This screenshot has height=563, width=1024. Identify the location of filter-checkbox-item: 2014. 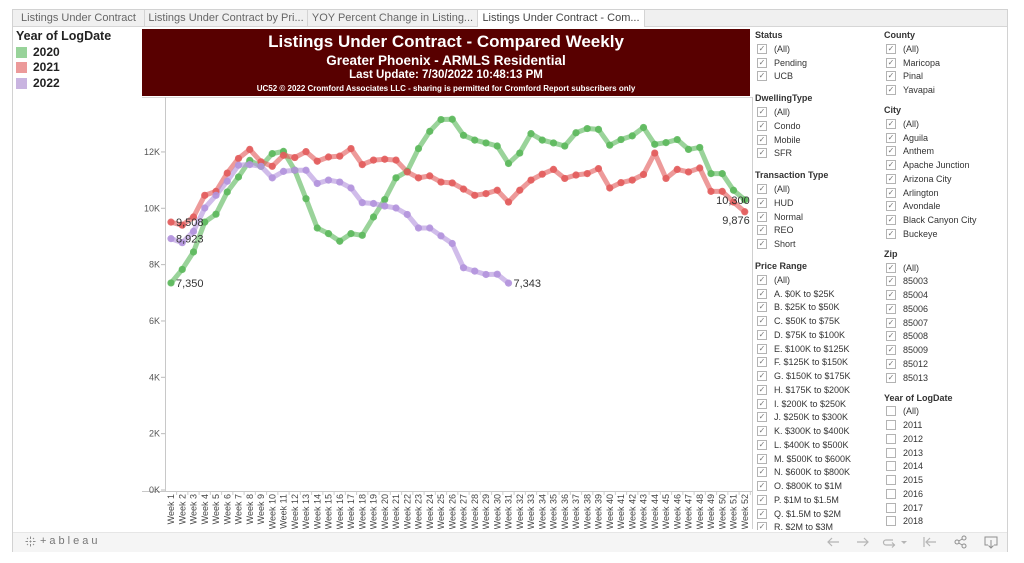
(944, 467).